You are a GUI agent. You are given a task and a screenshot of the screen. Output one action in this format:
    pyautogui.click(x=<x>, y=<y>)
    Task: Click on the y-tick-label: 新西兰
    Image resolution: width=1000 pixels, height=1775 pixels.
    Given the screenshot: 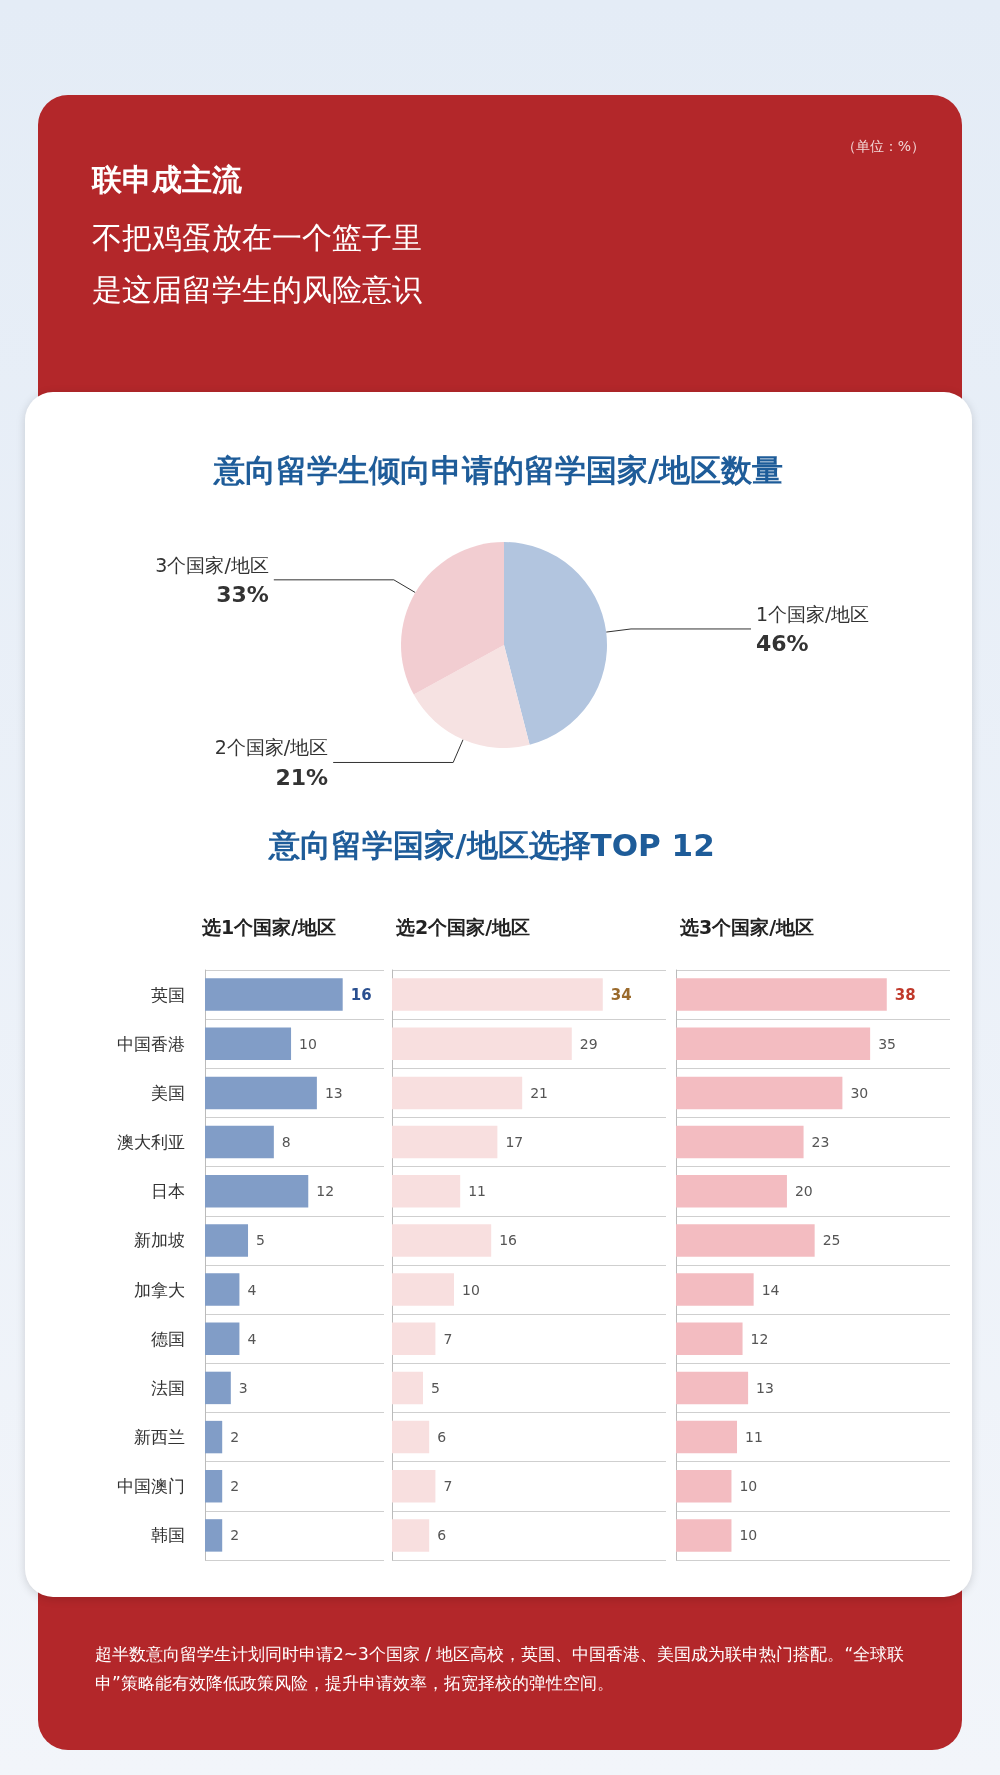 What is the action you would take?
    pyautogui.click(x=159, y=1437)
    